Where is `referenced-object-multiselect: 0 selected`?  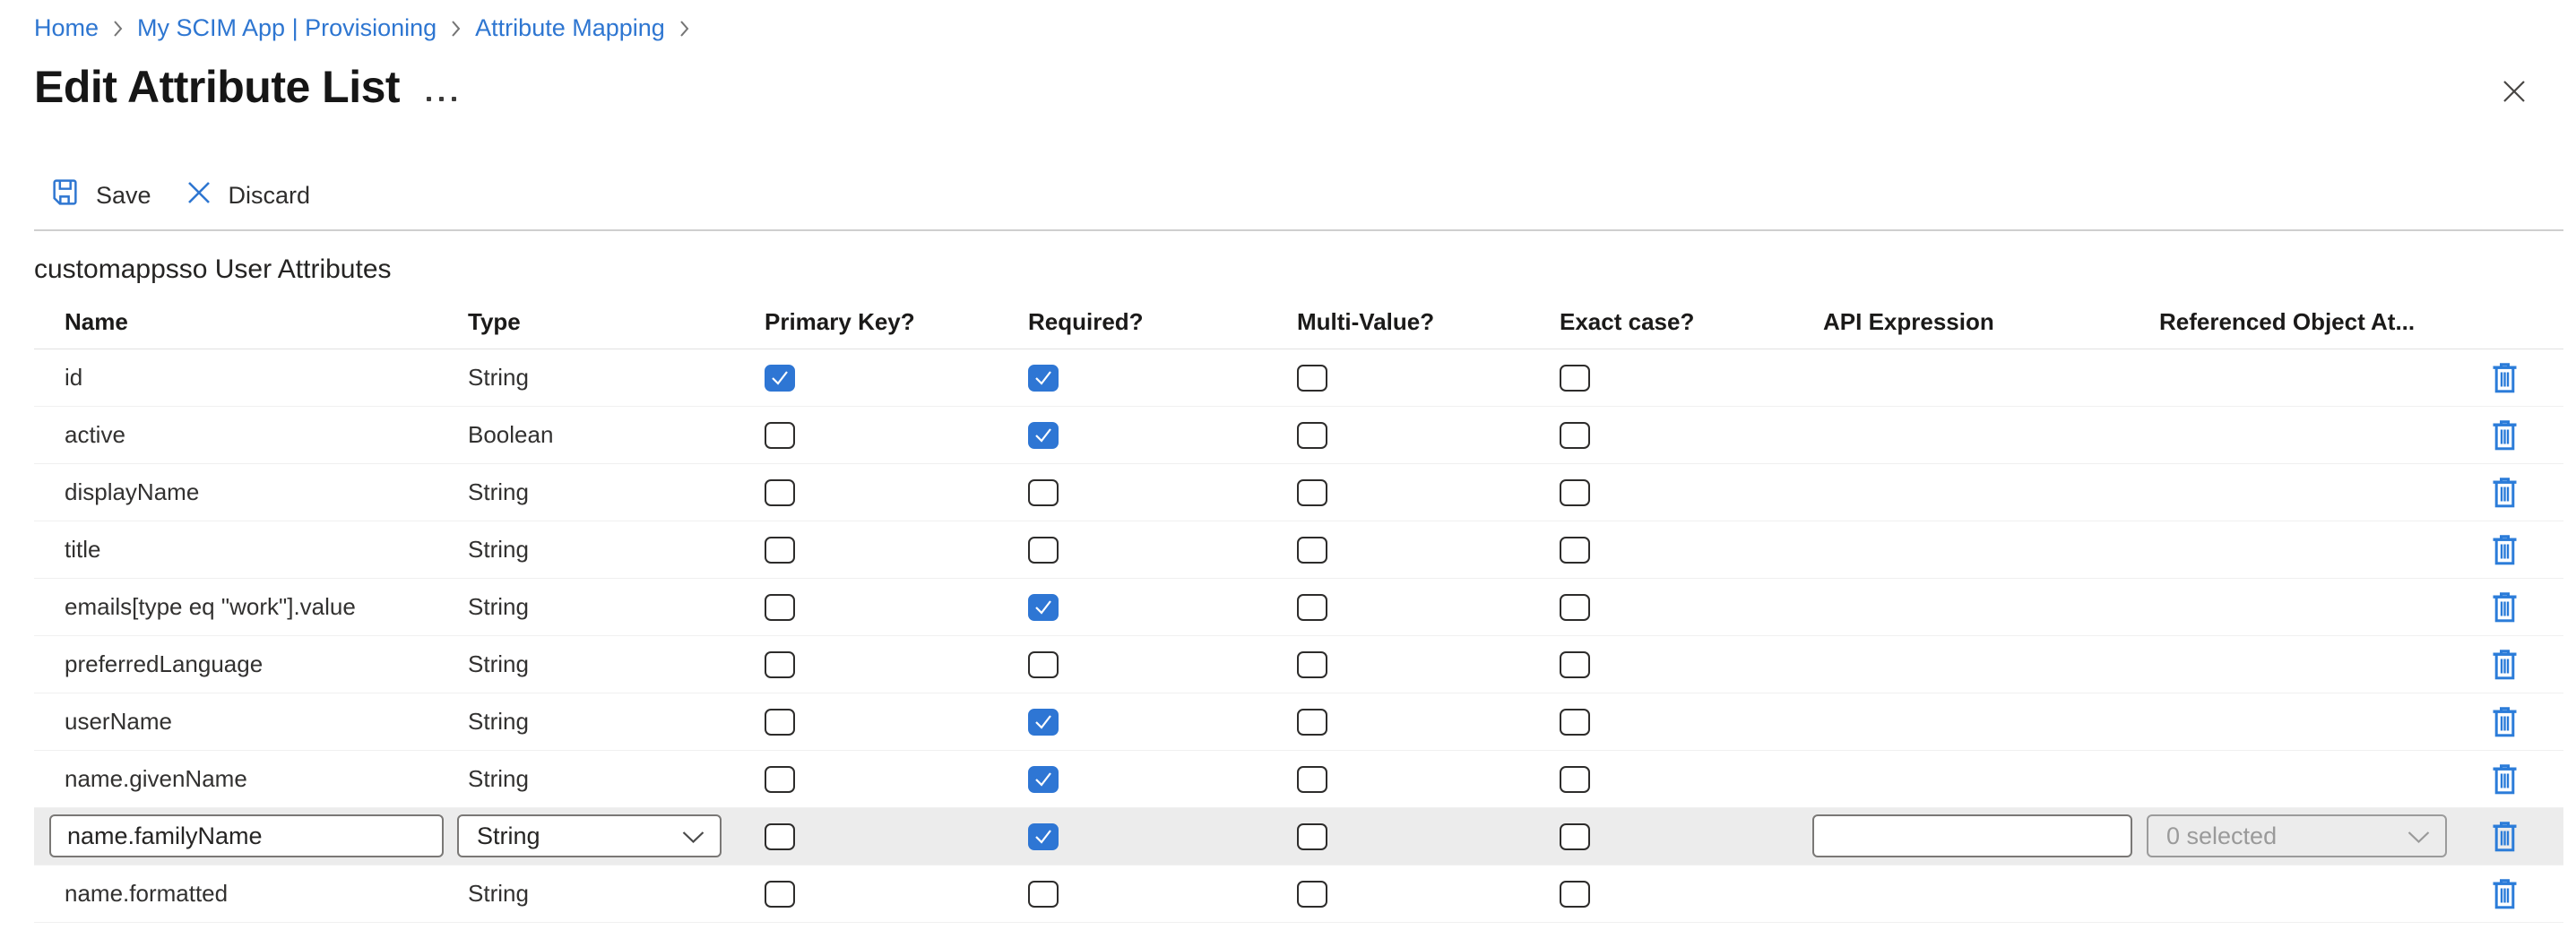 referenced-object-multiselect: 0 selected is located at coordinates (2297, 836).